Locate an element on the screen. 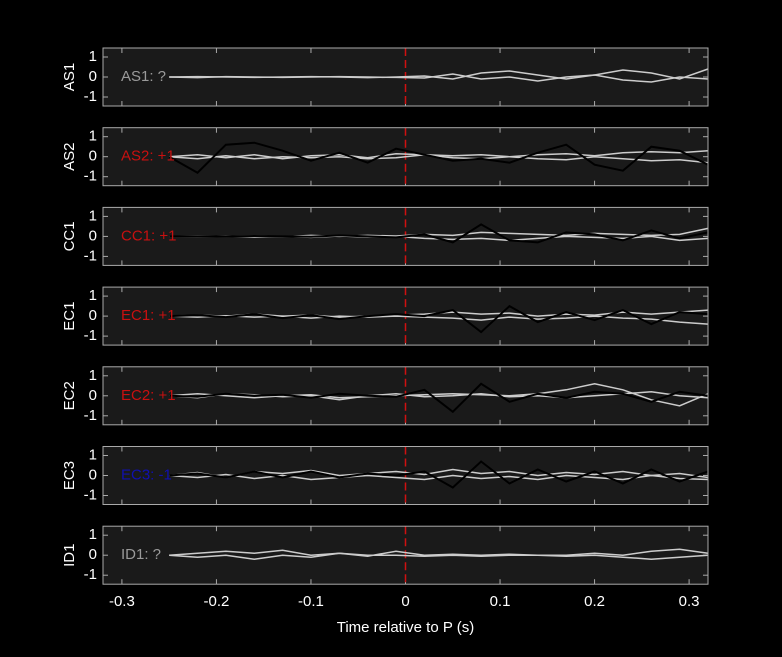  annotation: AS2: +1 is located at coordinates (148, 156).